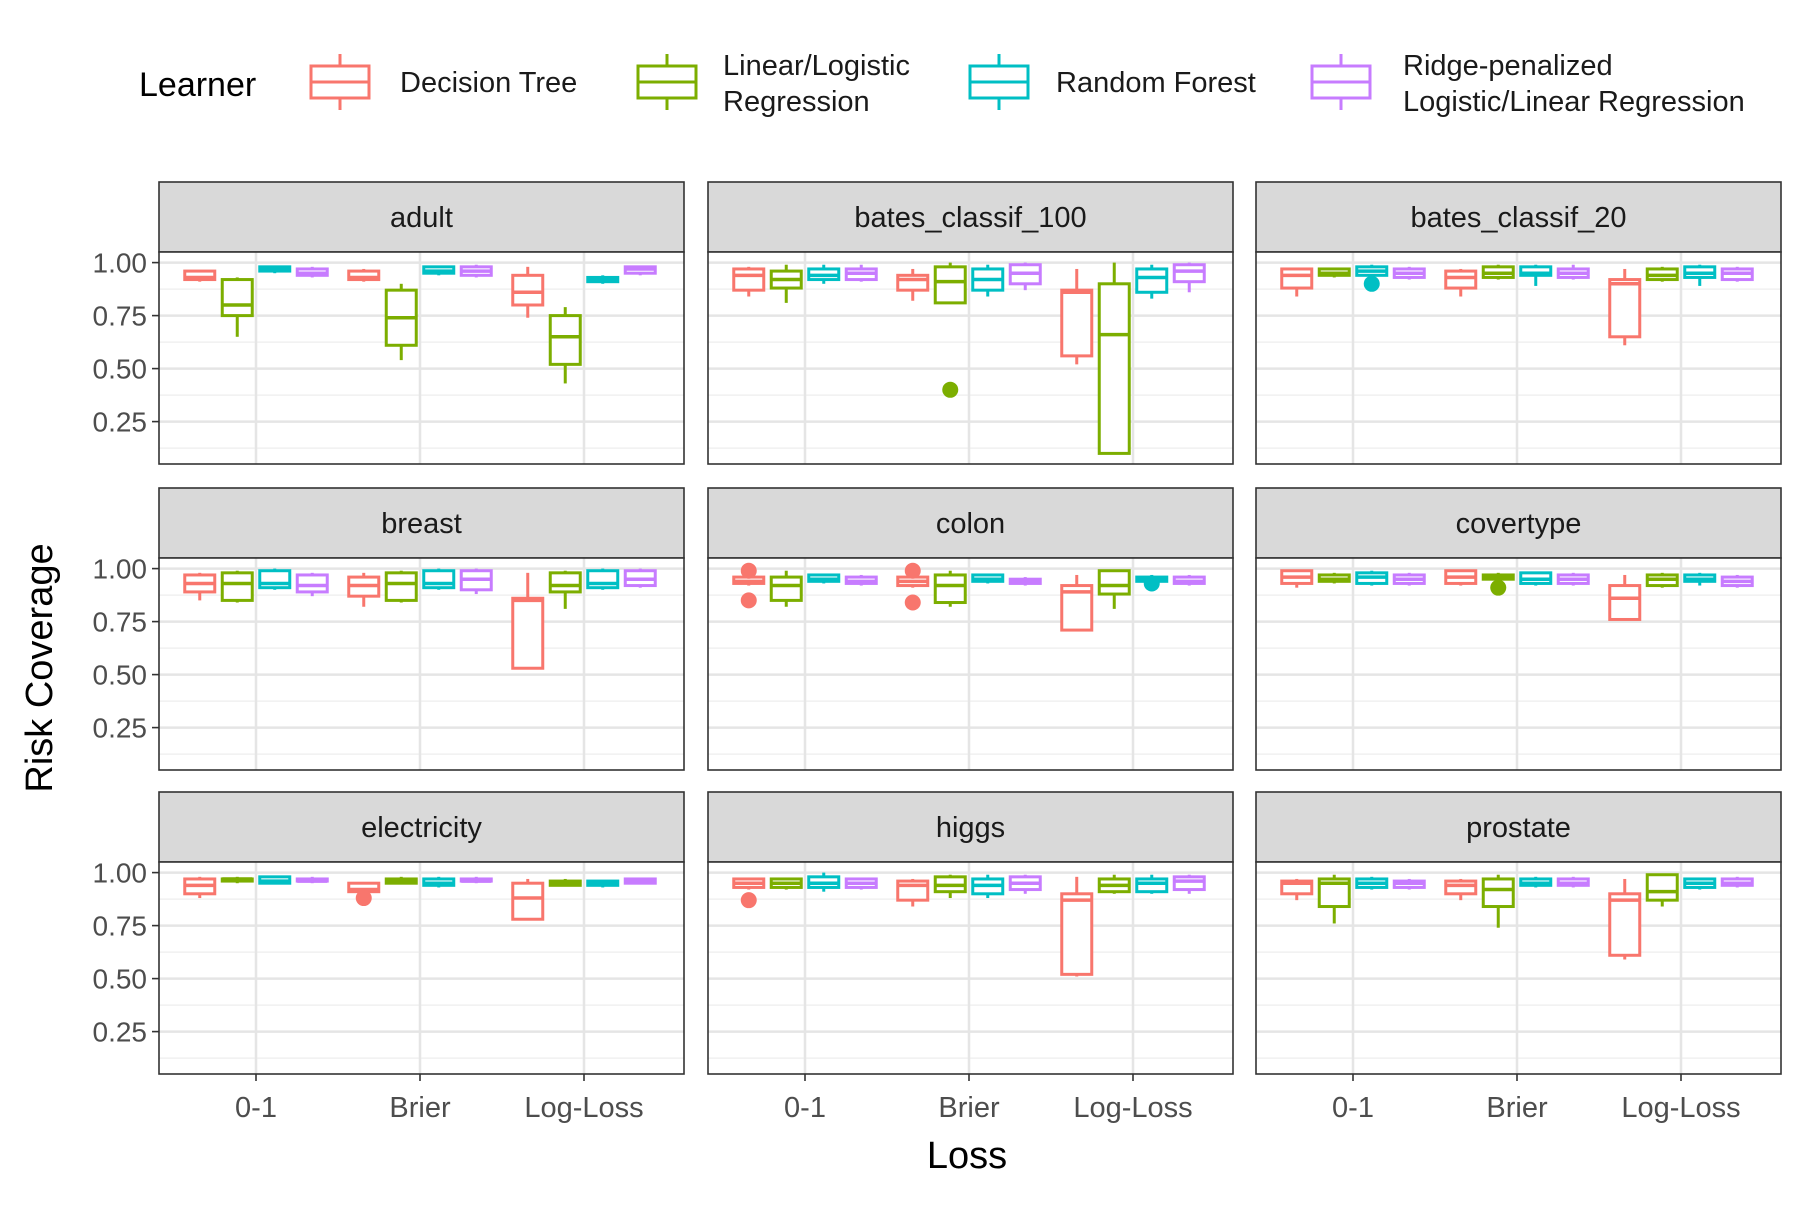  I want to click on legend-label-line: Regression, so click(796, 102).